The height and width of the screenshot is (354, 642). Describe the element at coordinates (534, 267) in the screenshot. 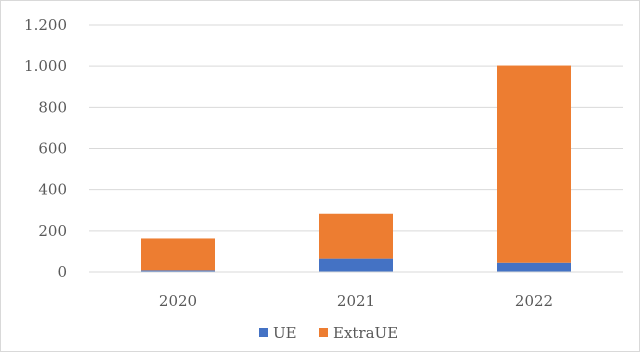

I see `bar-ue-2022` at that location.